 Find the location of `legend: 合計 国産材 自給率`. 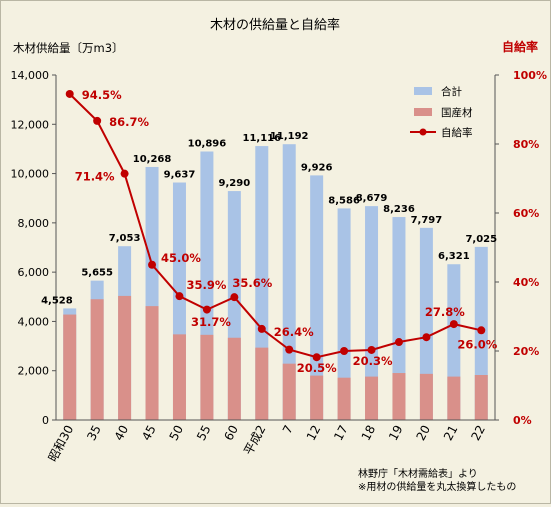

legend: 合計 国産材 自給率 is located at coordinates (441, 112).